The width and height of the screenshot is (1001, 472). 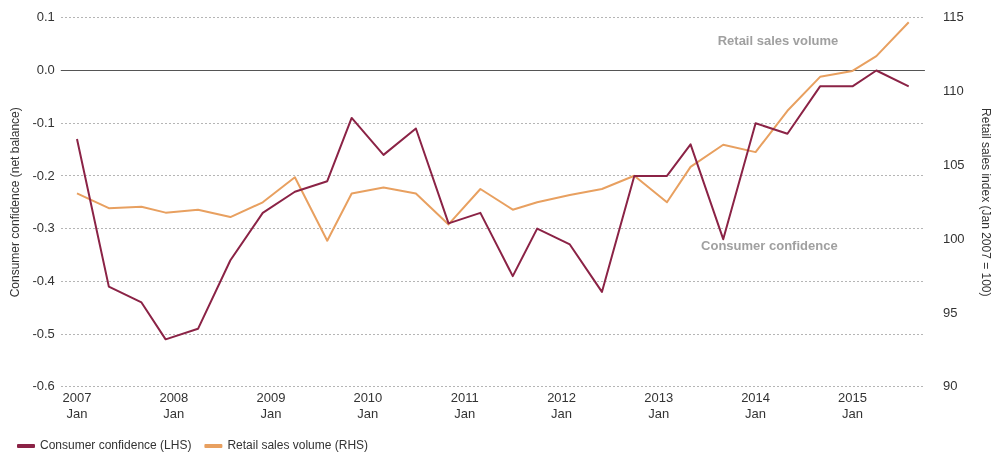 I want to click on y-tick-label: 0.0, so click(x=45, y=70).